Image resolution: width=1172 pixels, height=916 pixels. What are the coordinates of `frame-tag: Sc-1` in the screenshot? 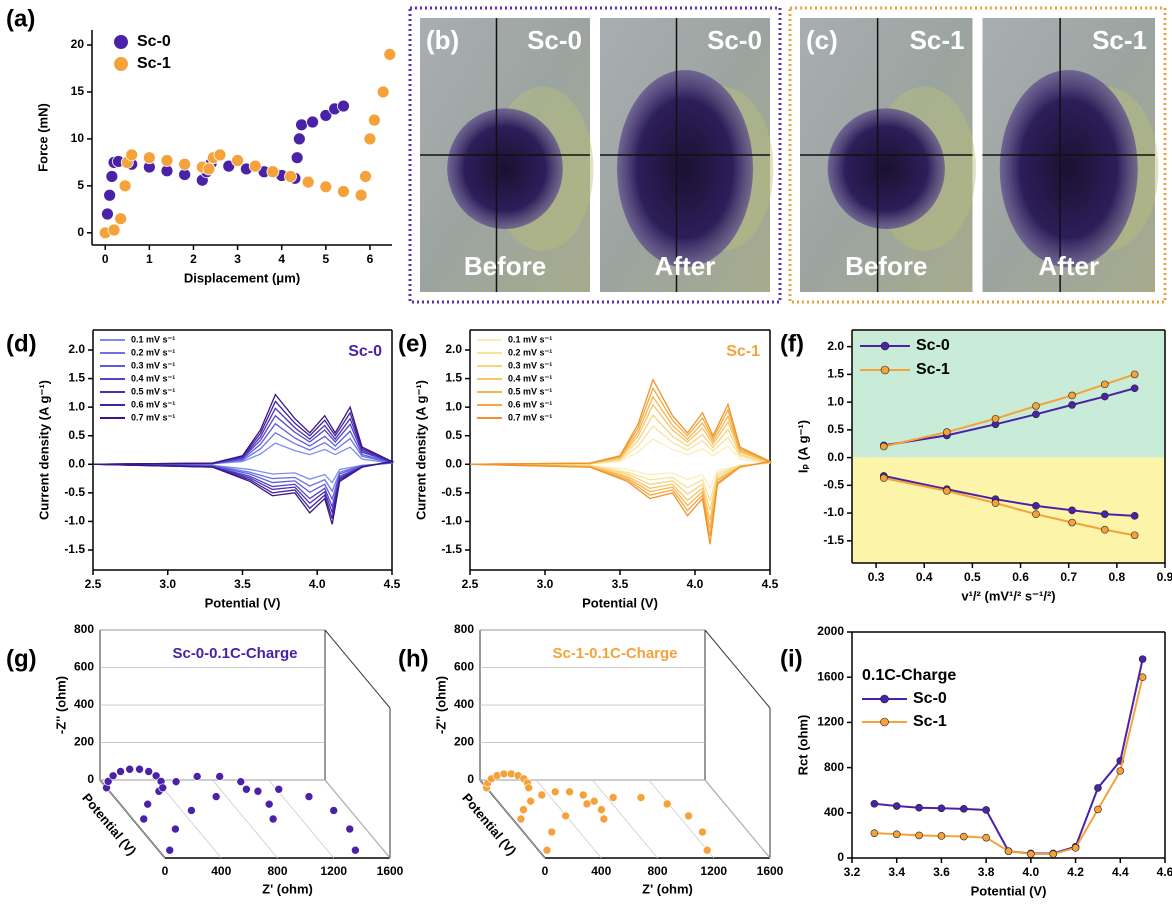 It's located at (937, 40).